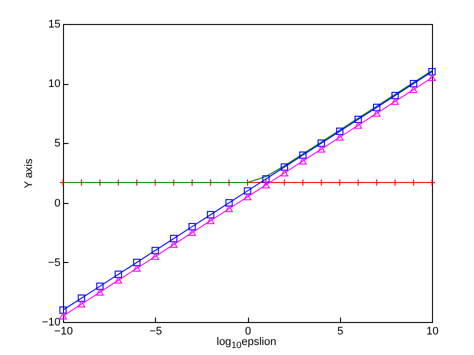 The image size is (474, 355). Describe the element at coordinates (51, 322) in the screenshot. I see `y-tick-label: −10` at that location.